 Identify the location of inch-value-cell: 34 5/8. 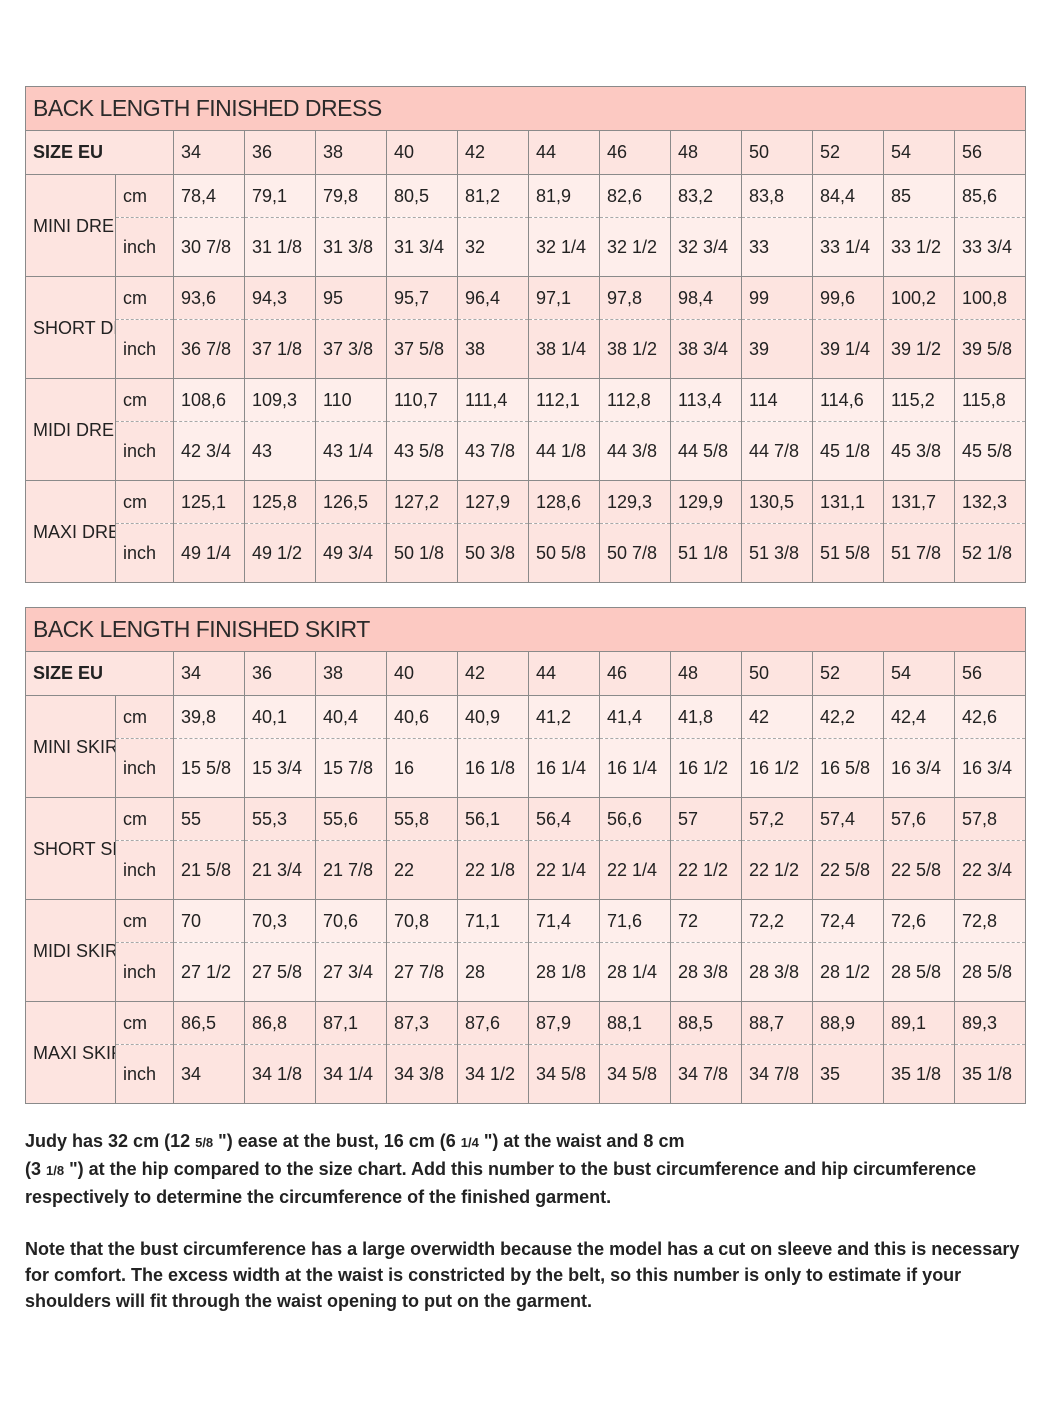
(635, 1074).